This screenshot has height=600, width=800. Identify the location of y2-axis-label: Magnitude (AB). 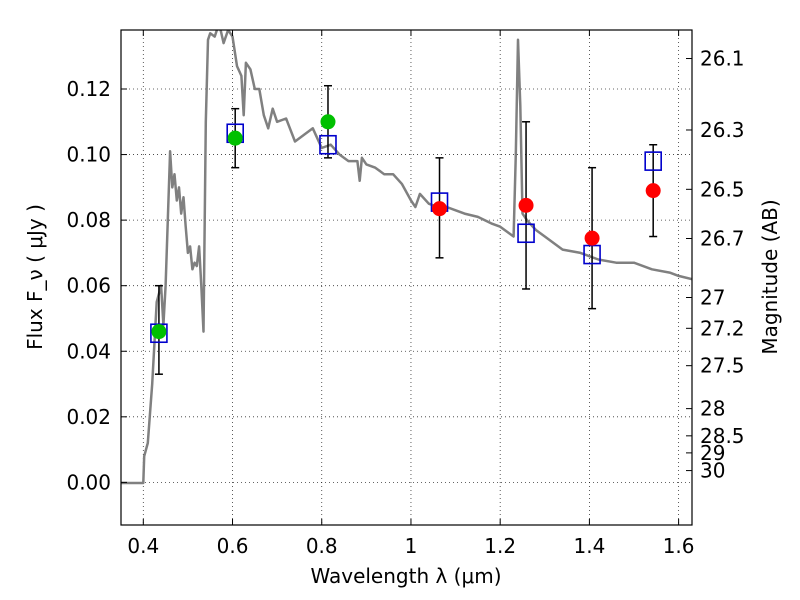
(770, 276).